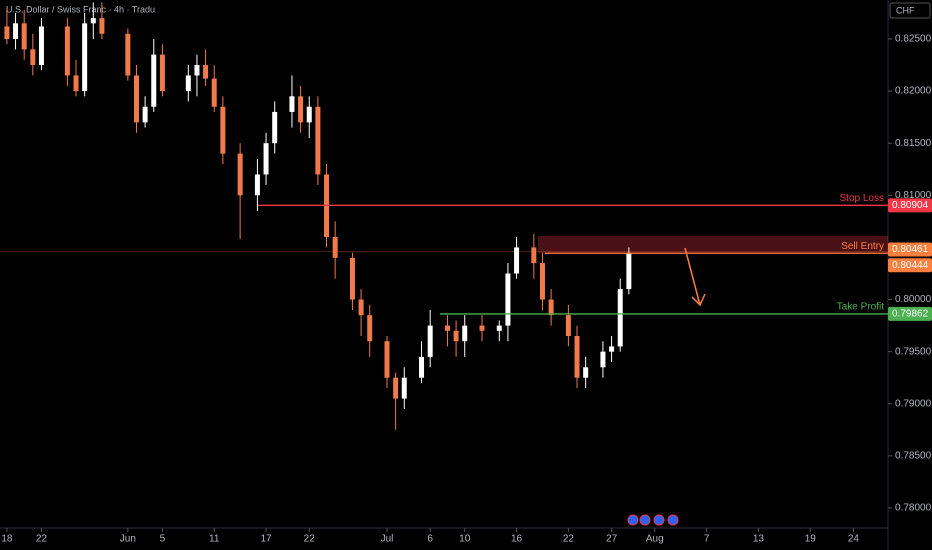 This screenshot has width=932, height=550. I want to click on x-tick-label: 7, so click(707, 539).